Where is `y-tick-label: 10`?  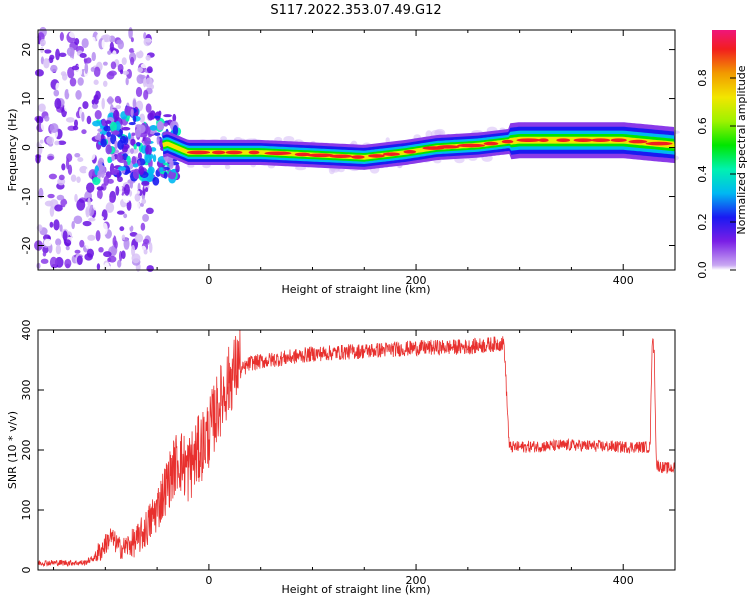
y-tick-label: 10 is located at coordinates (26, 99).